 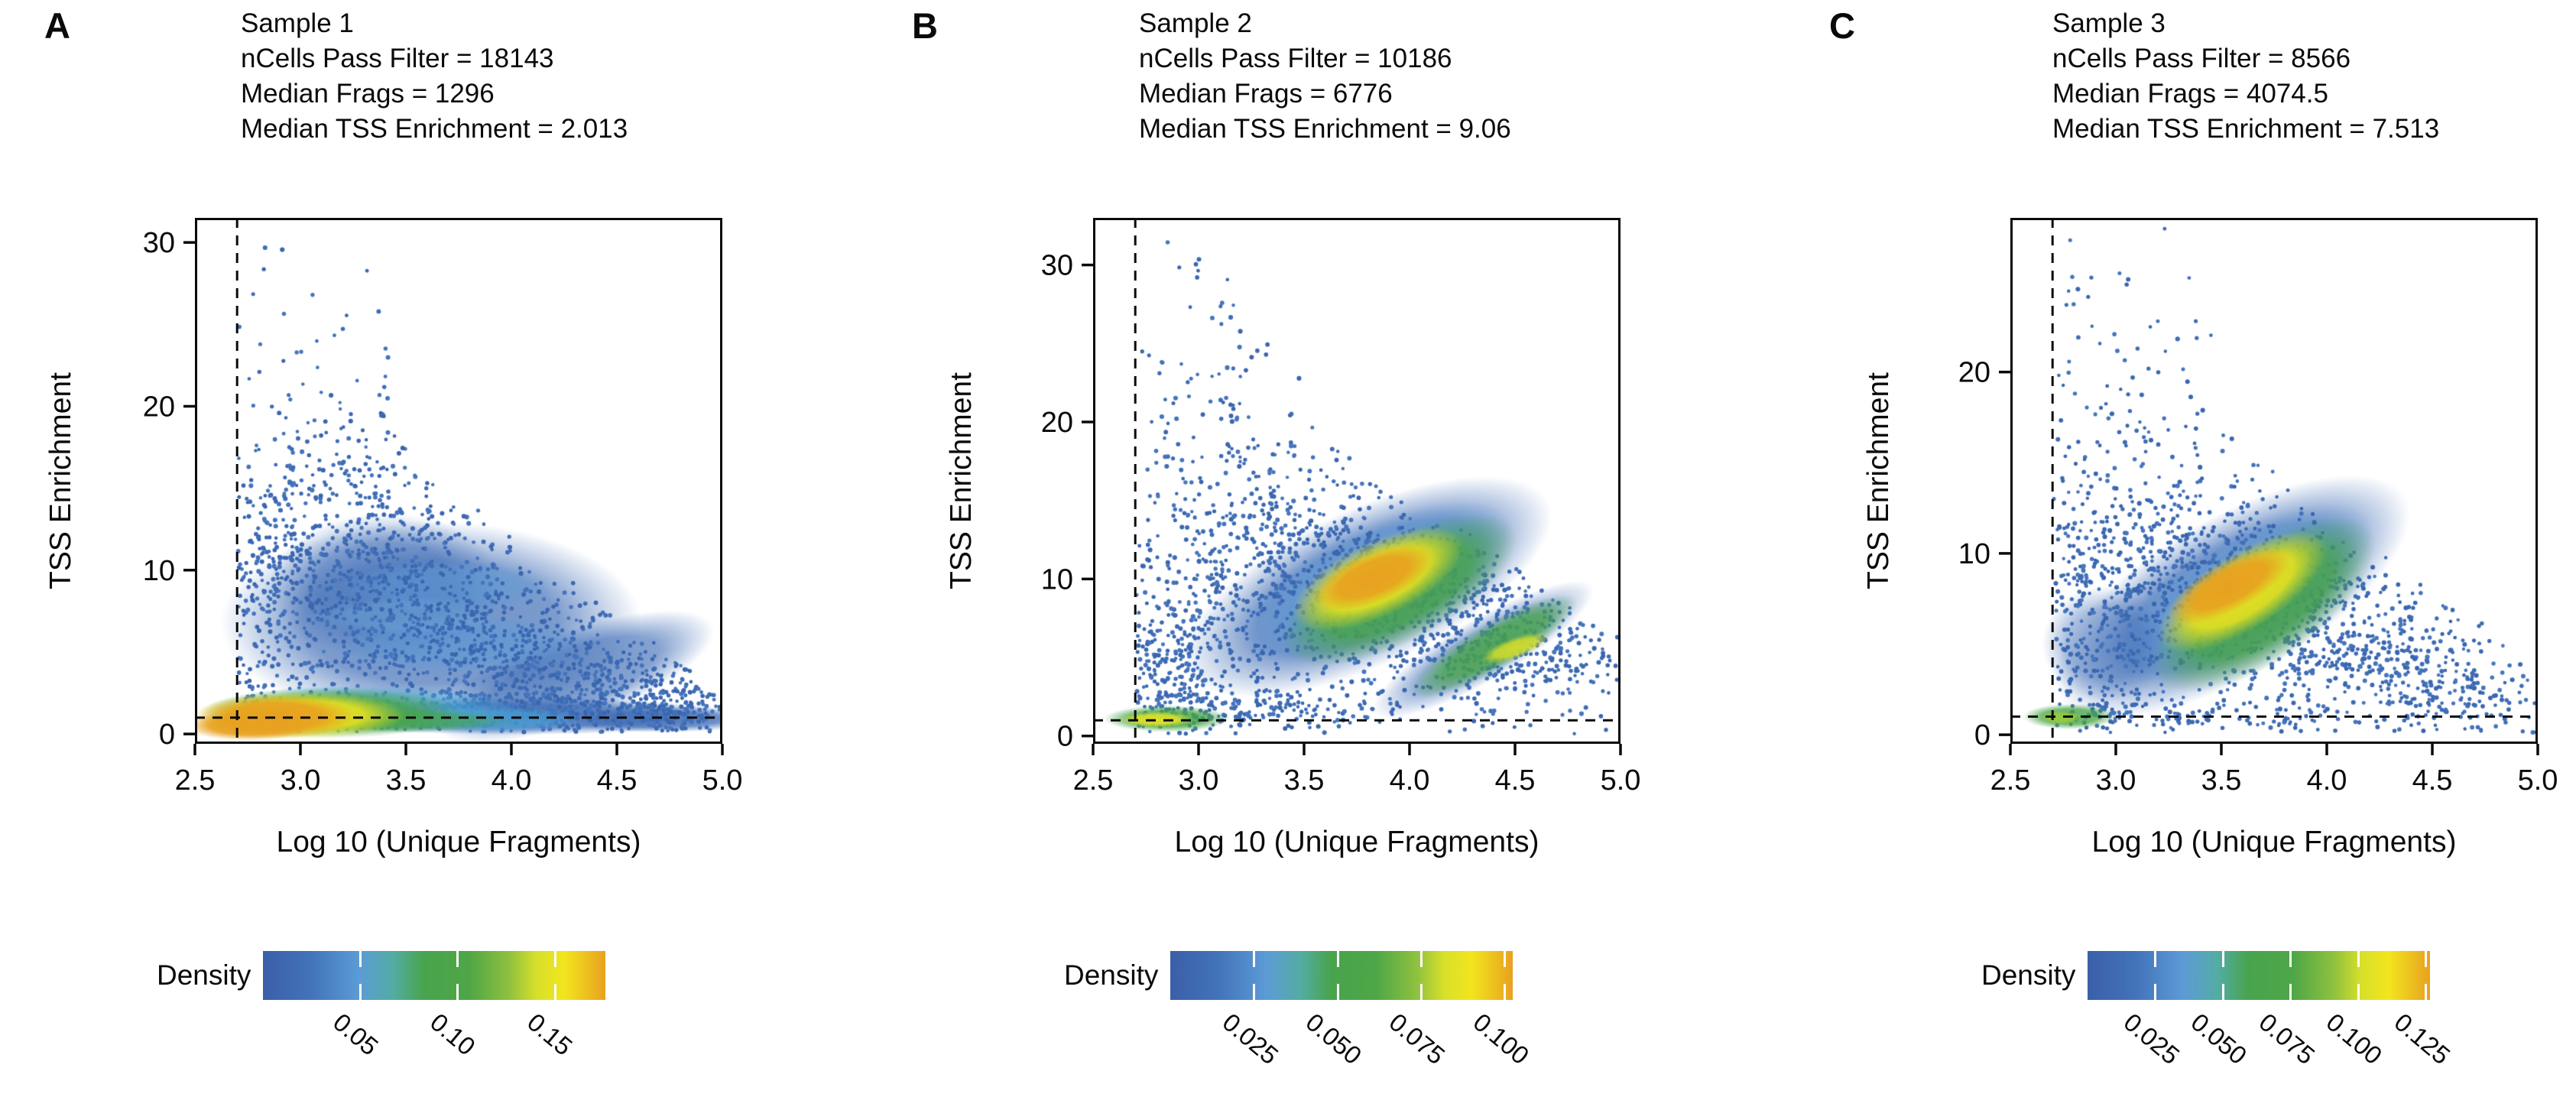 I want to click on panel-c-colorbar: 0.025 0.050 0.075 0.100 0.125, so click(x=2271, y=1010).